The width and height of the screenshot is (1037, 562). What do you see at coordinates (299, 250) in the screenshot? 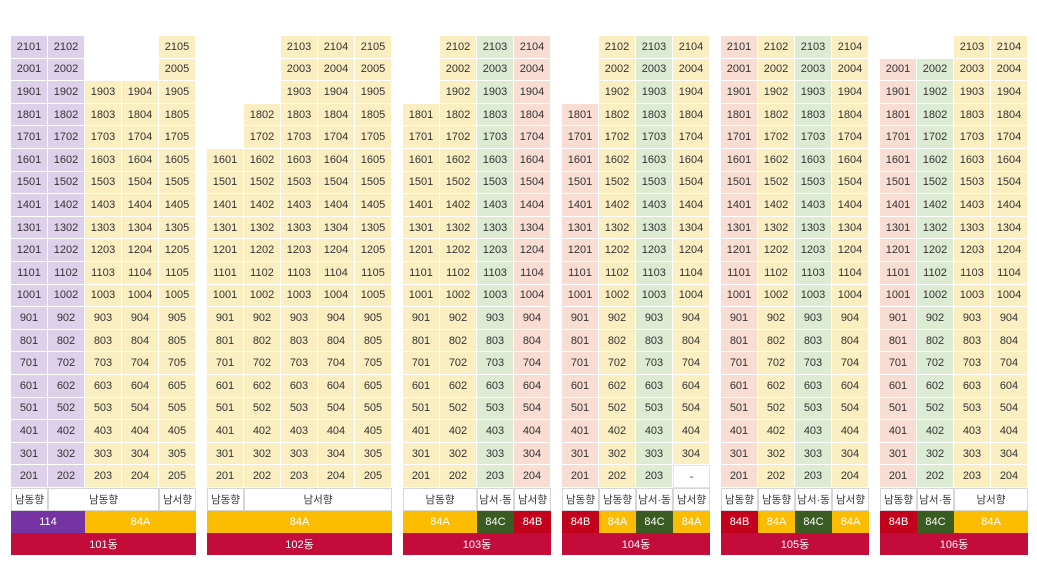
I see `unit-cell: 1203` at bounding box center [299, 250].